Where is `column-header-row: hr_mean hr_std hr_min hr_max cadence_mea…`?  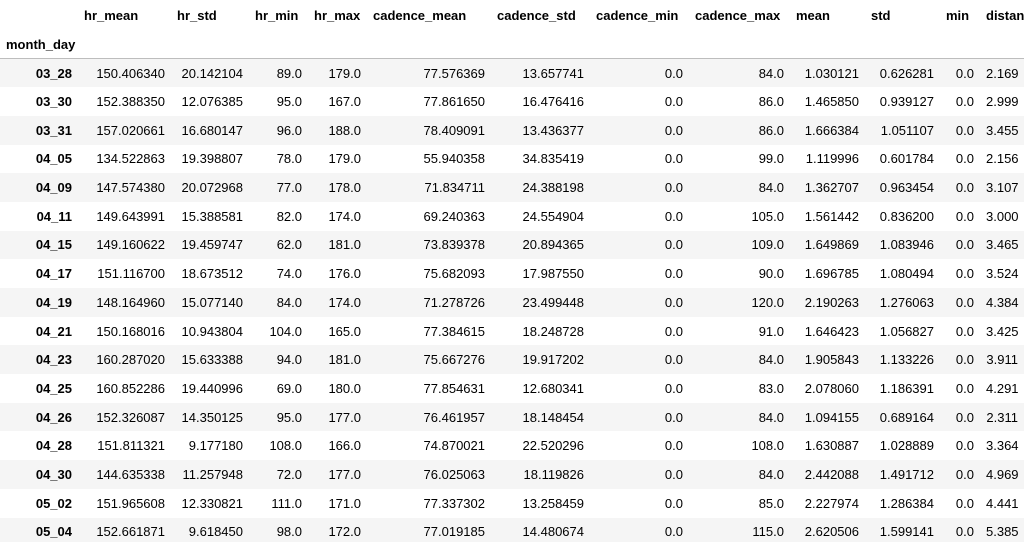 column-header-row: hr_mean hr_std hr_min hr_max cadence_mea… is located at coordinates (512, 15).